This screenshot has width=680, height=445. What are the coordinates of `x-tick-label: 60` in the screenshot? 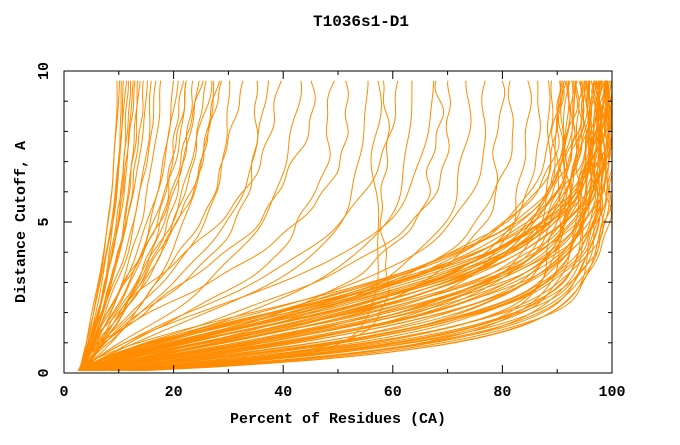 It's located at (393, 392).